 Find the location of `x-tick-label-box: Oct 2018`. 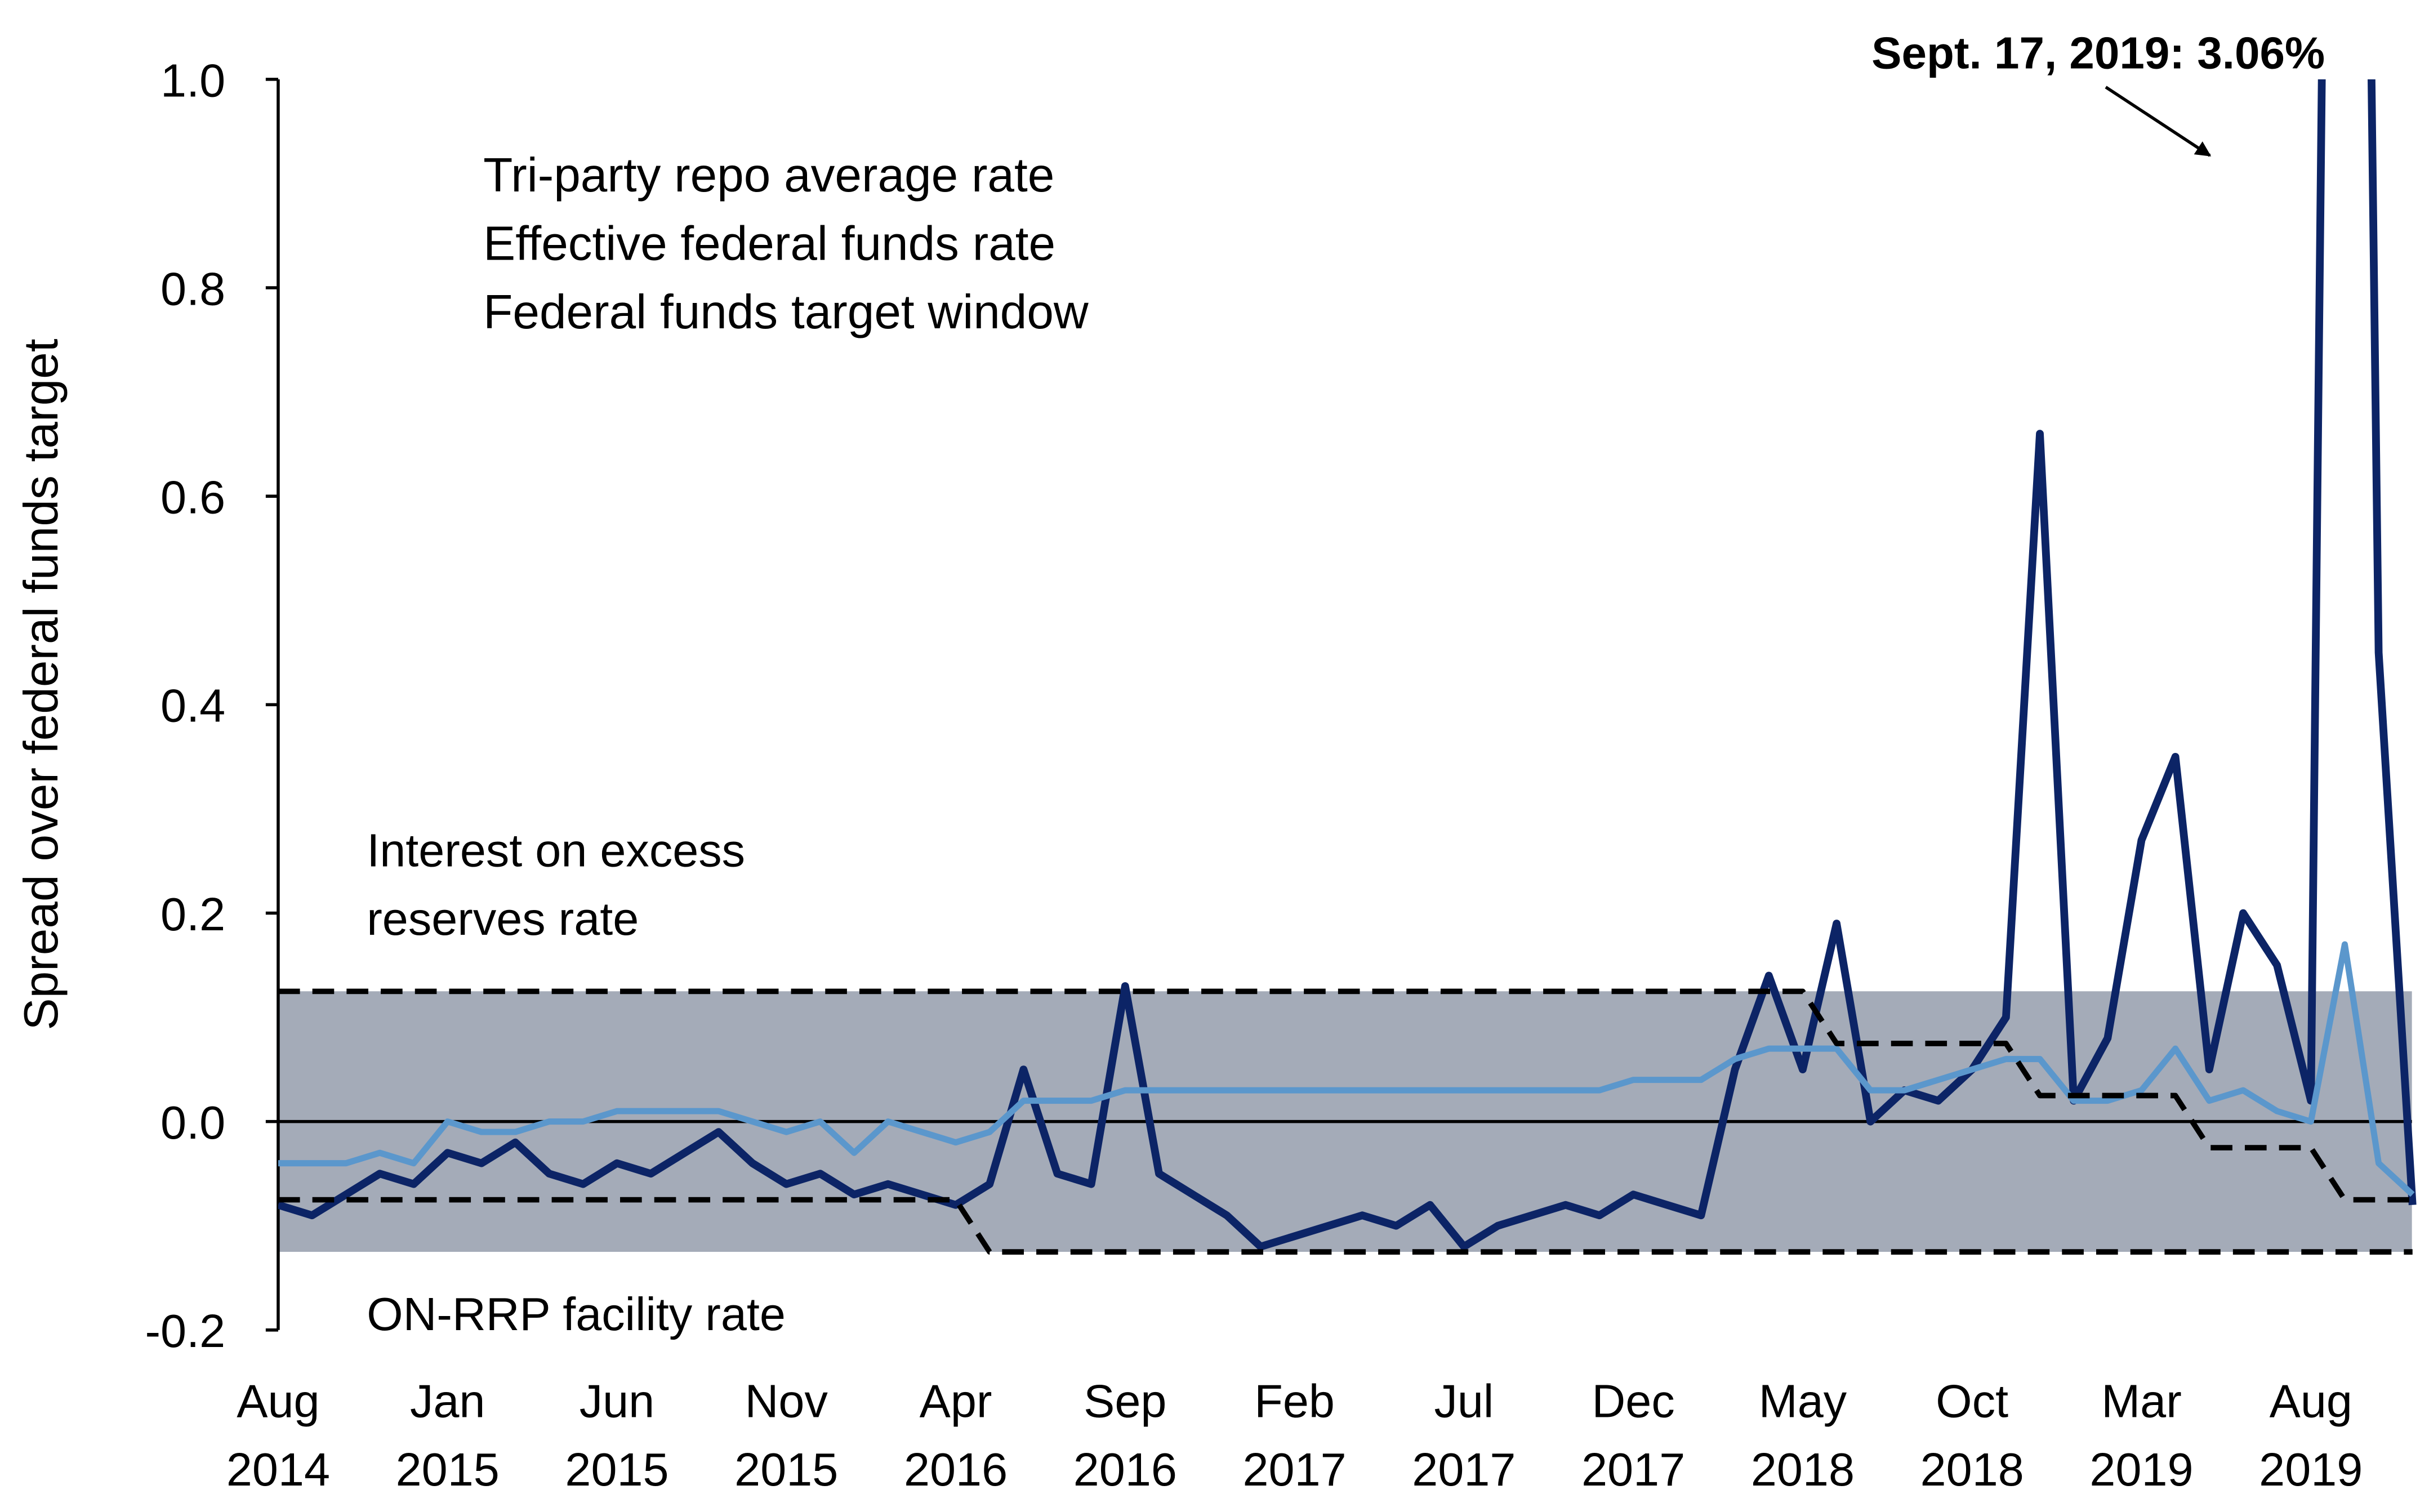

x-tick-label-box: Oct 2018 is located at coordinates (1972, 1436).